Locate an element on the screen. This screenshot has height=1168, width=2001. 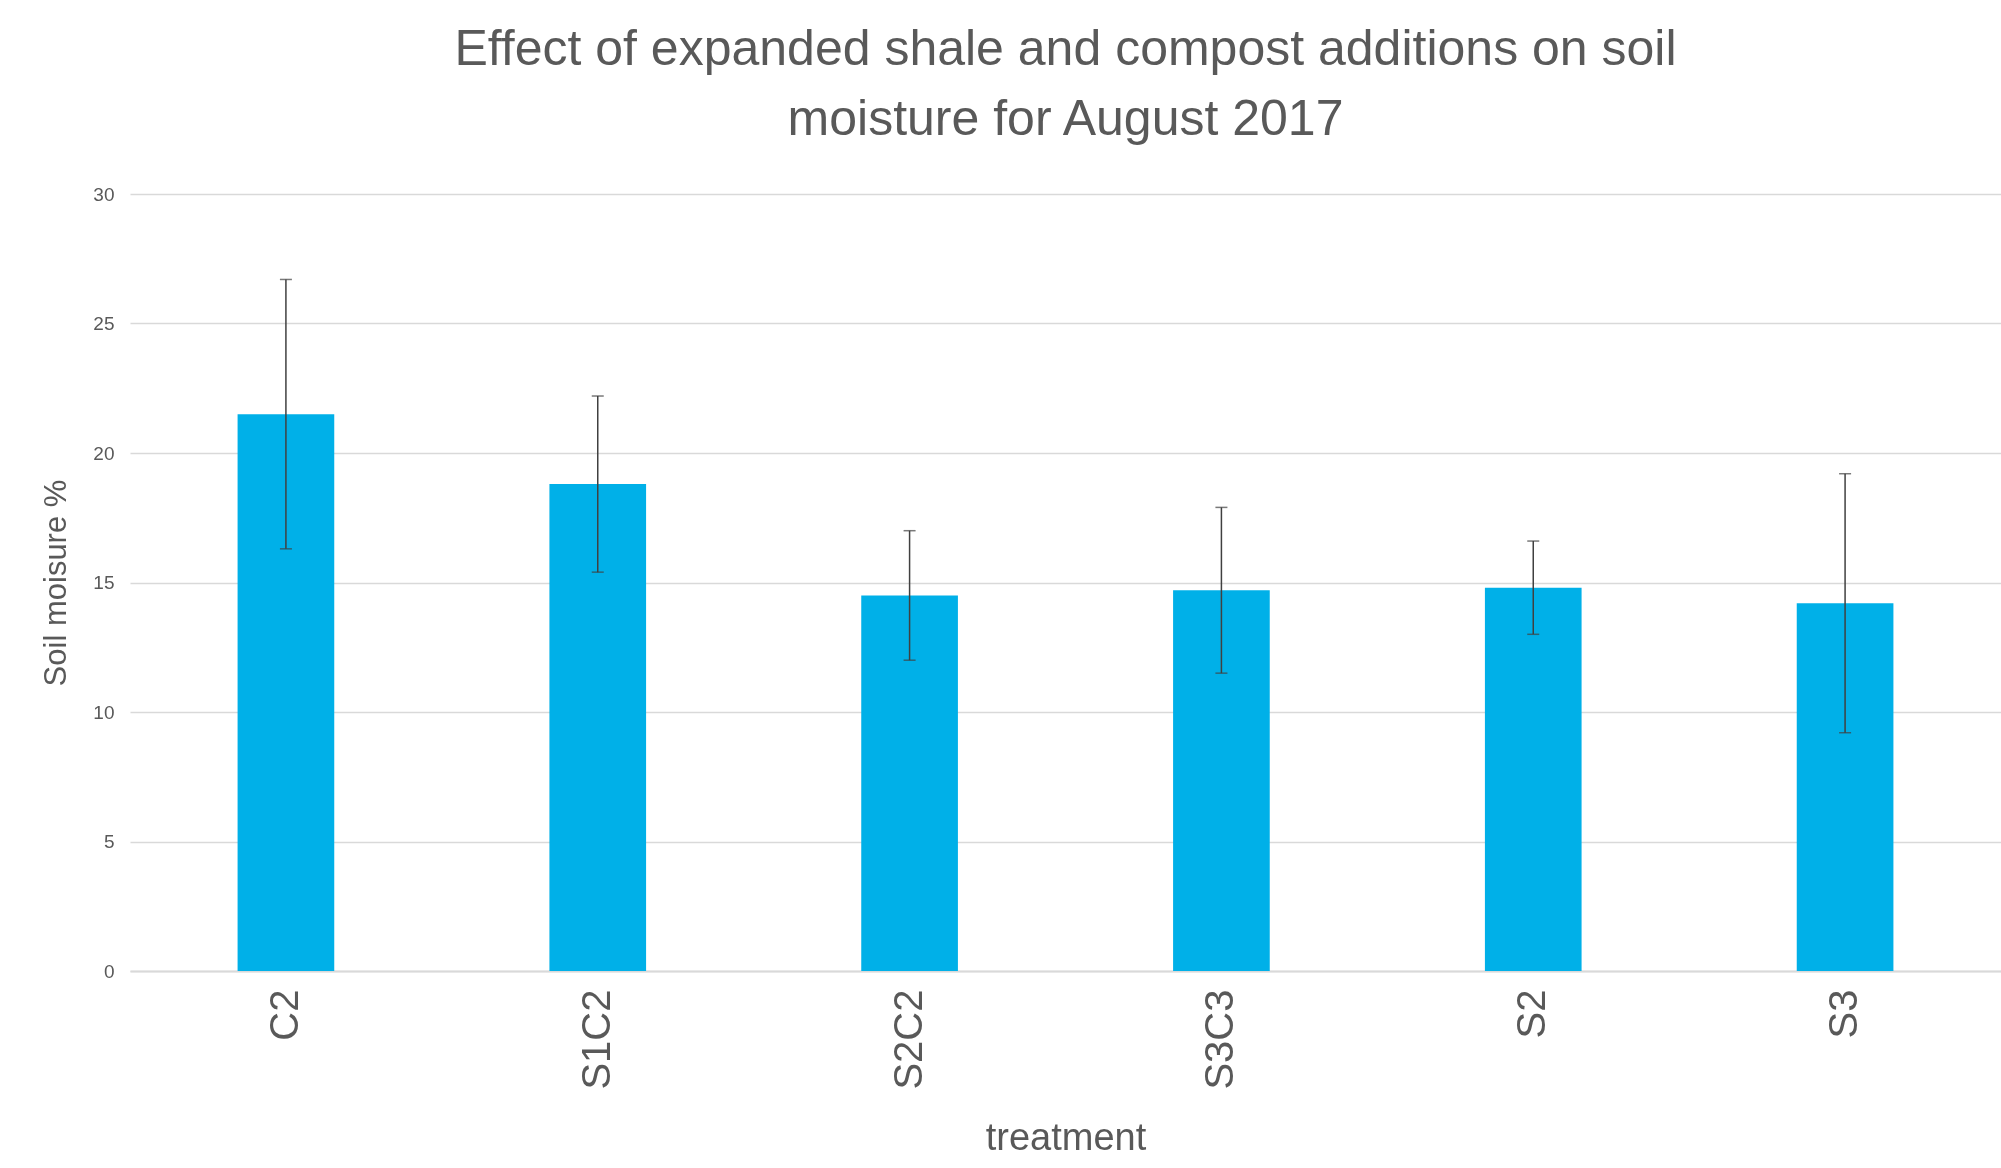
x-tick-label: S3C3 is located at coordinates (1219, 1039).